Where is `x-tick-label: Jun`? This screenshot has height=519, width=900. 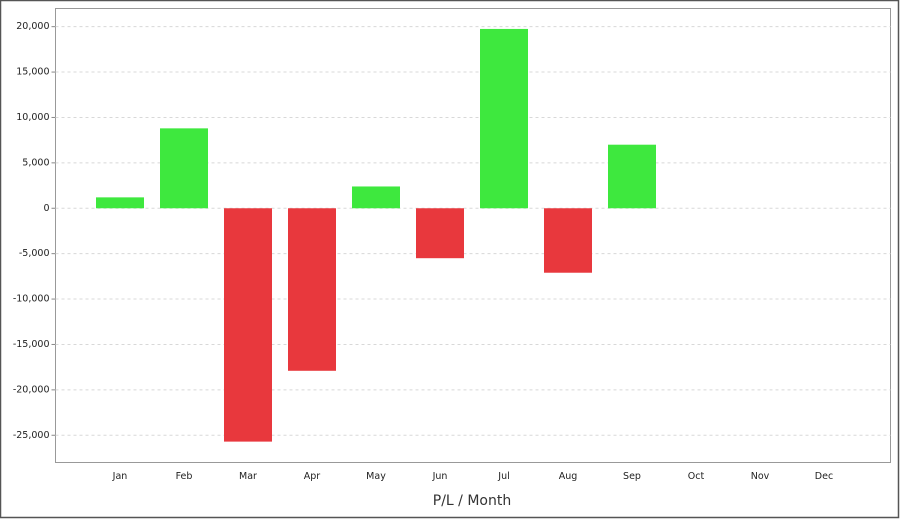
x-tick-label: Jun is located at coordinates (440, 476).